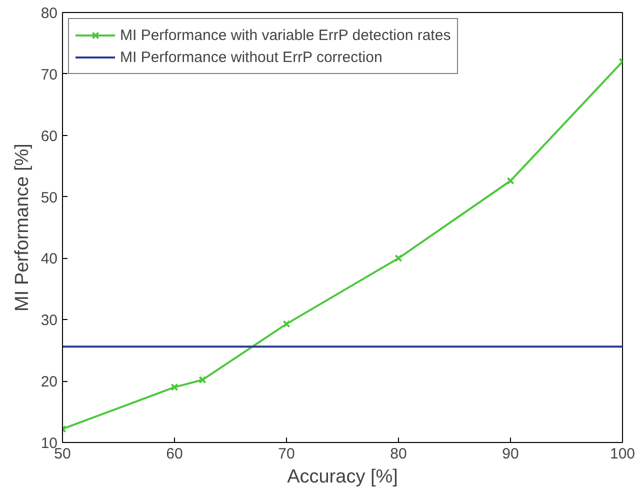 The height and width of the screenshot is (500, 644). I want to click on x-tick-label: 60, so click(174, 454).